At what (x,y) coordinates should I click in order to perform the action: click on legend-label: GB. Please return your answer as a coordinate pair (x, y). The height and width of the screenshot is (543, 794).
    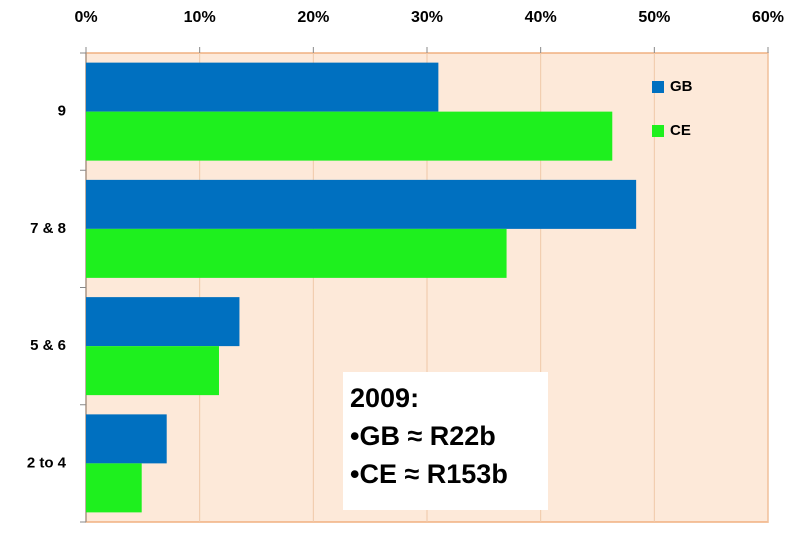
    Looking at the image, I should click on (681, 86).